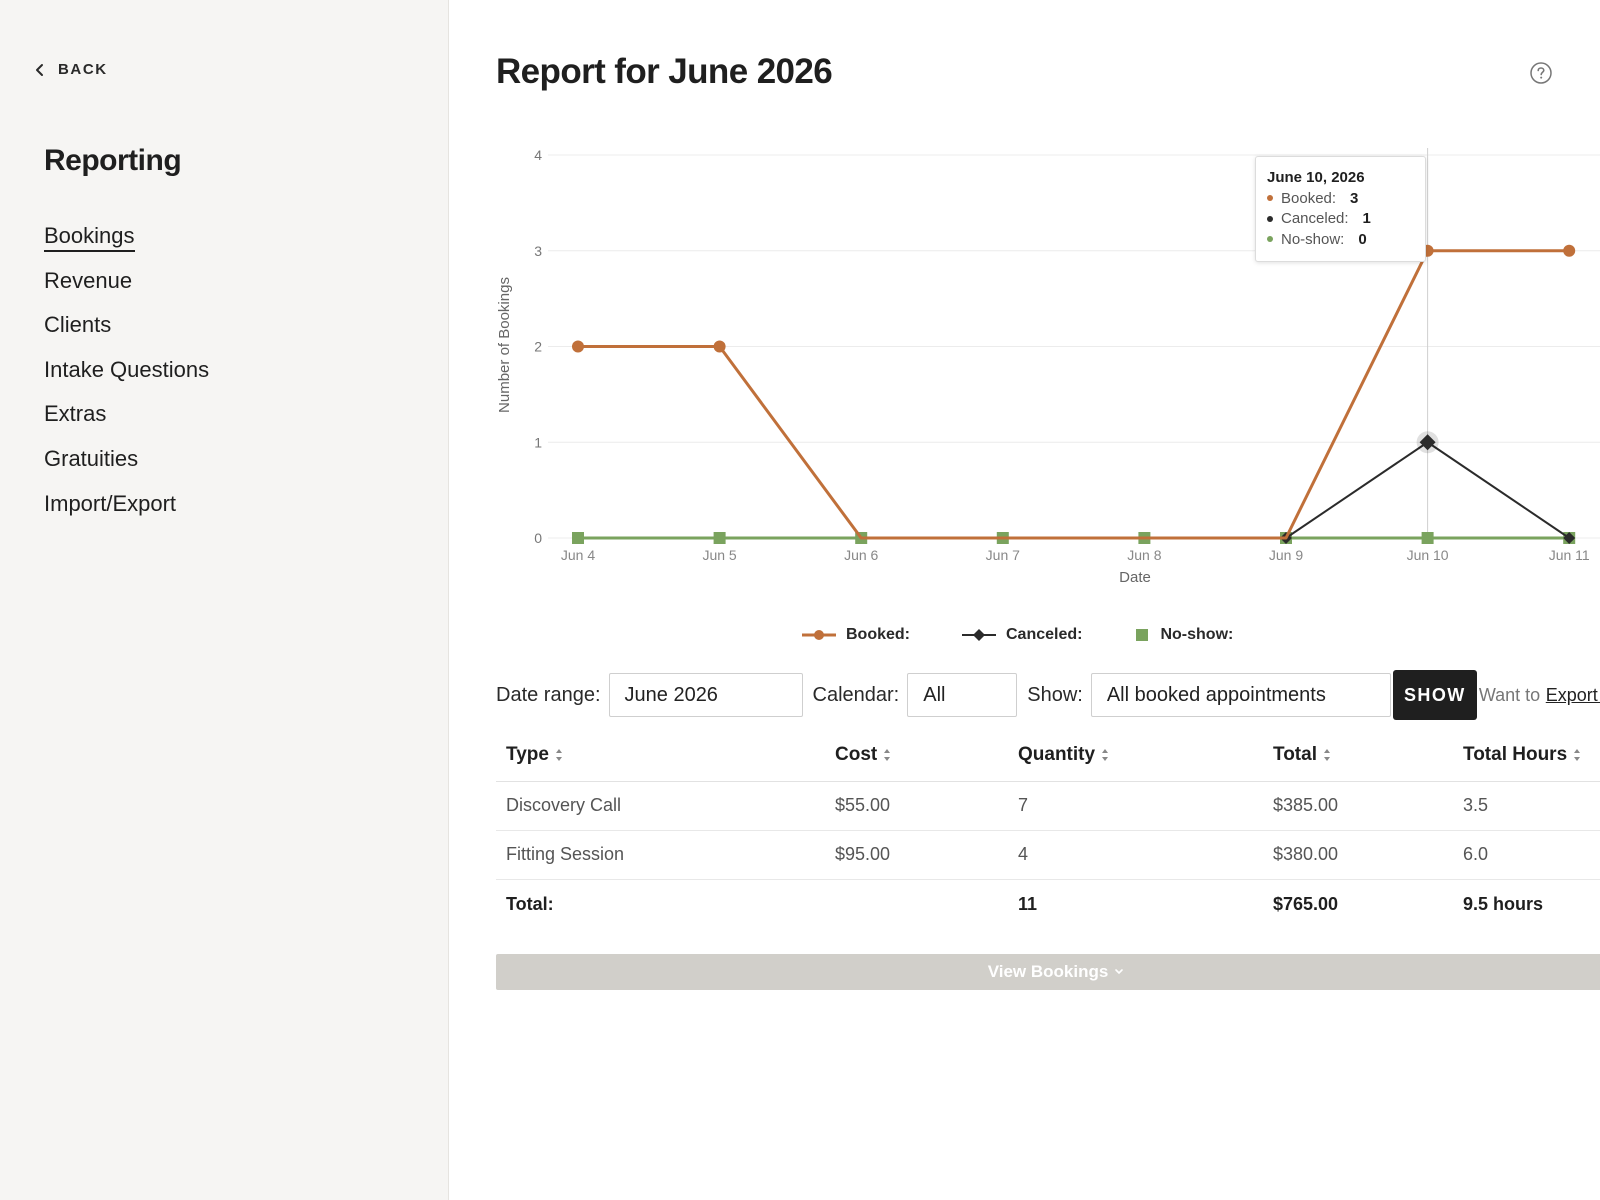 This screenshot has width=1600, height=1200. What do you see at coordinates (113, 160) in the screenshot?
I see `sidebar-title: Reporting` at bounding box center [113, 160].